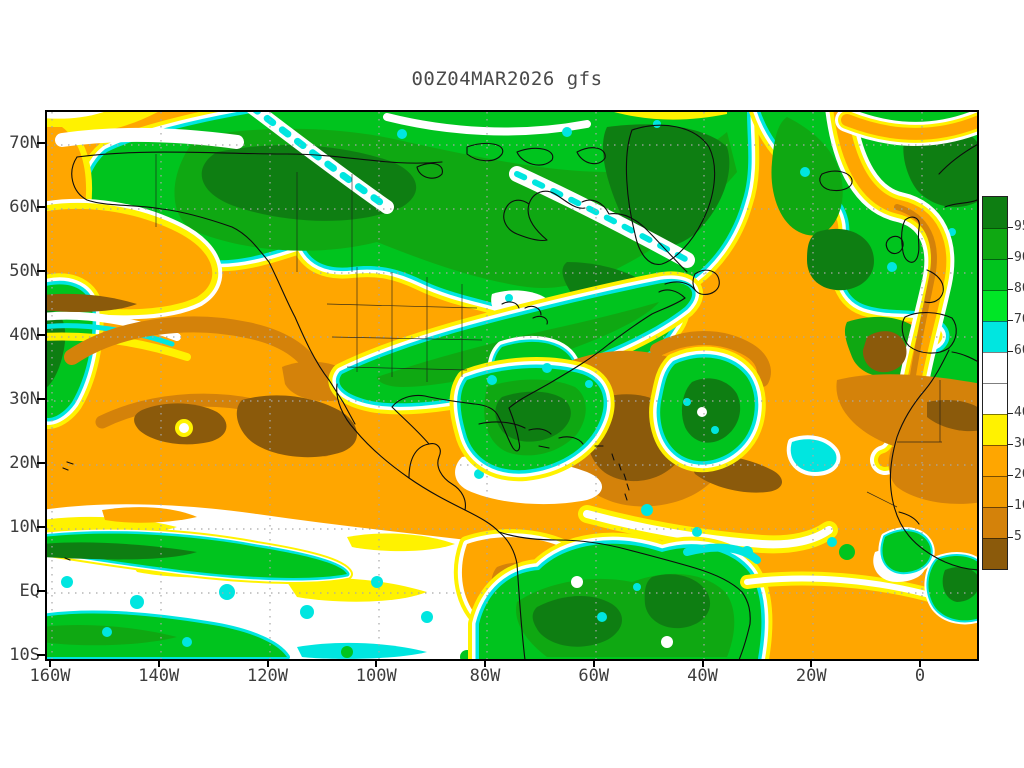  I want to click on legend-value-label: 70, so click(1019, 319).